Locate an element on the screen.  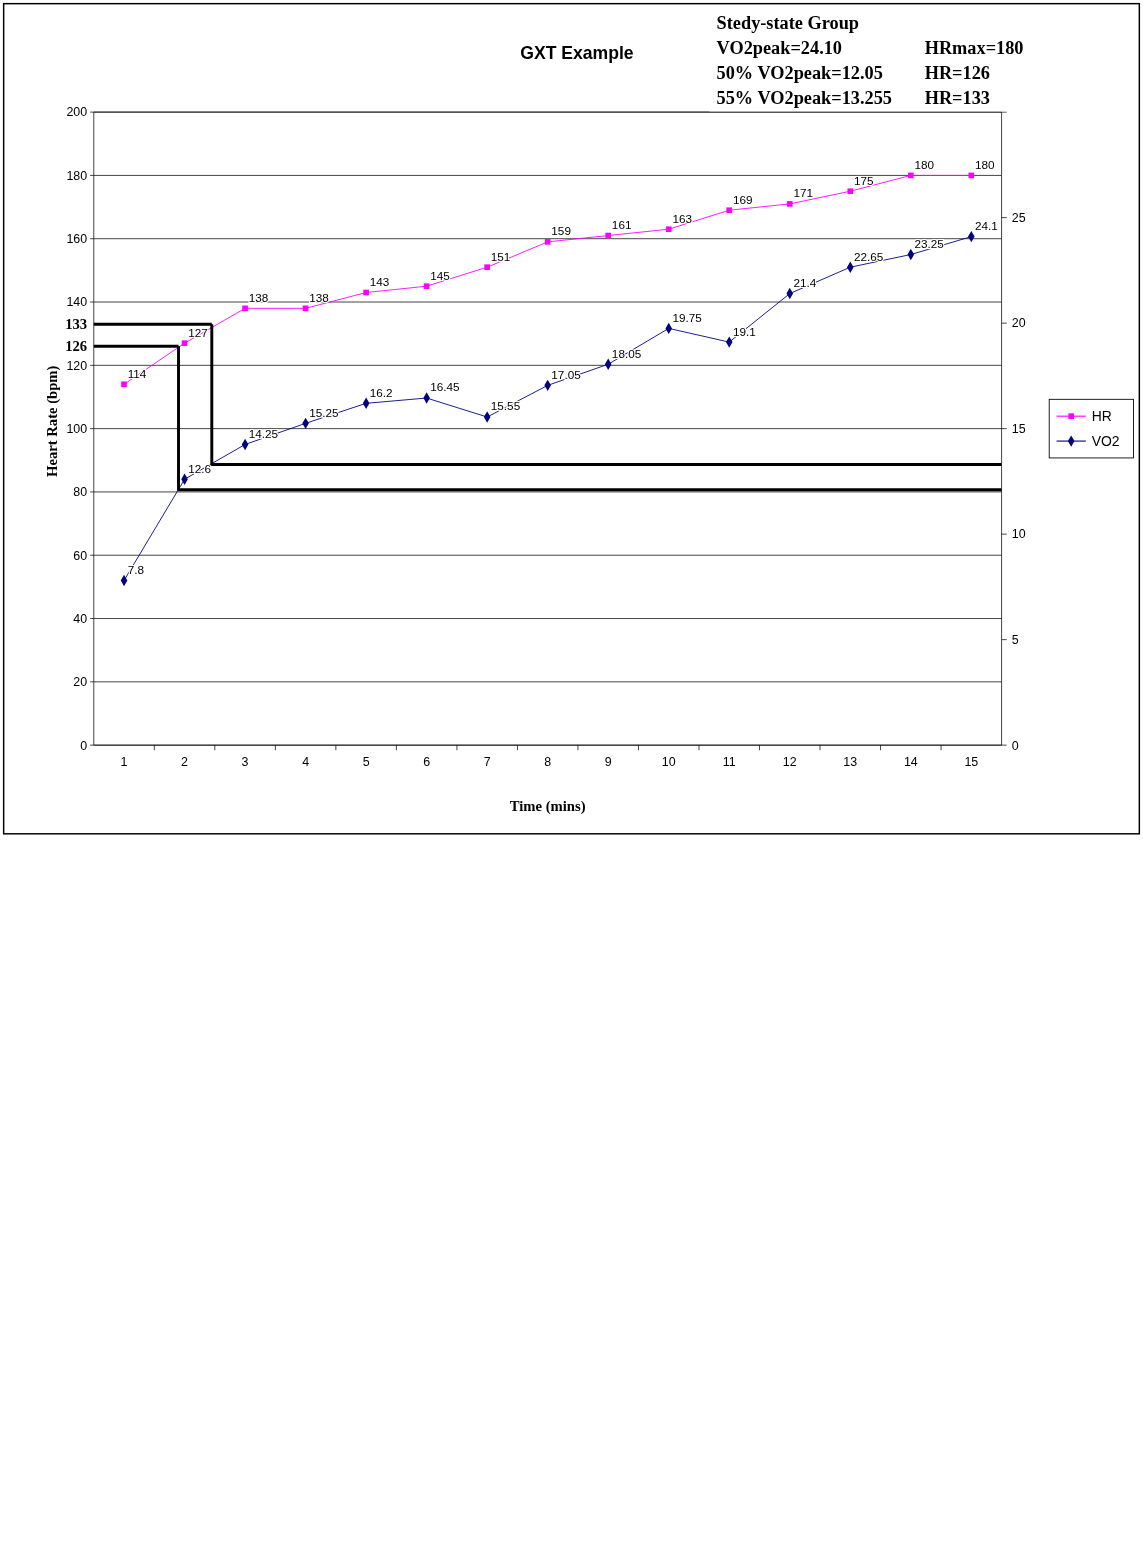
x-tick-label: 5 is located at coordinates (366, 761).